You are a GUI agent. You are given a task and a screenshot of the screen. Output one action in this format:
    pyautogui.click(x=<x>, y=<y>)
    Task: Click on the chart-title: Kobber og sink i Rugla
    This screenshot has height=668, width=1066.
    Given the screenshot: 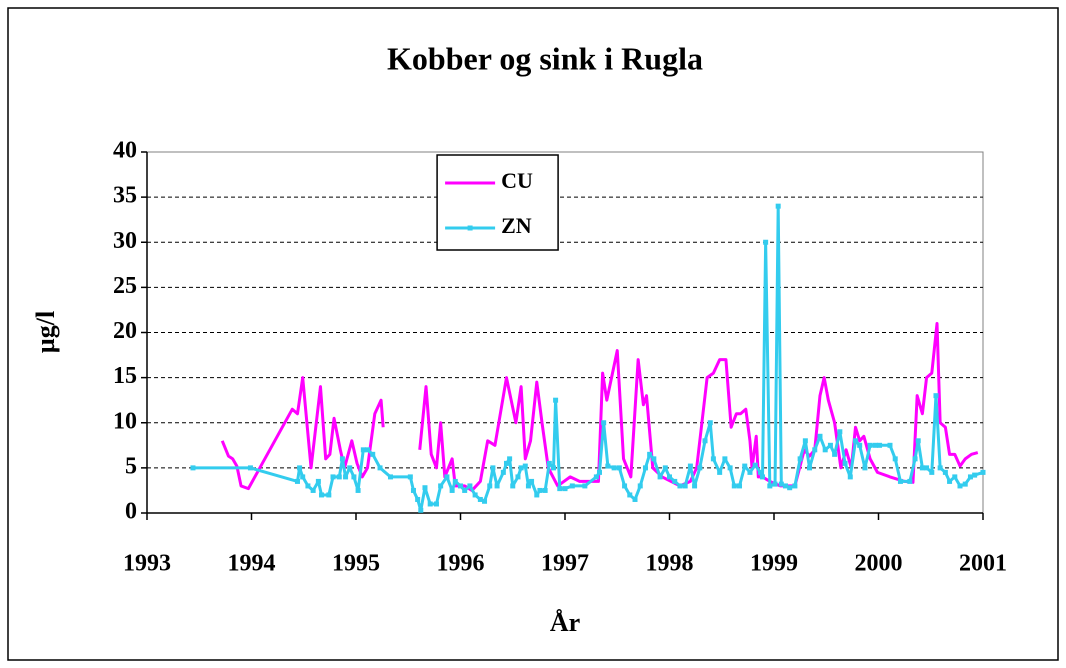 What is the action you would take?
    pyautogui.click(x=545, y=58)
    